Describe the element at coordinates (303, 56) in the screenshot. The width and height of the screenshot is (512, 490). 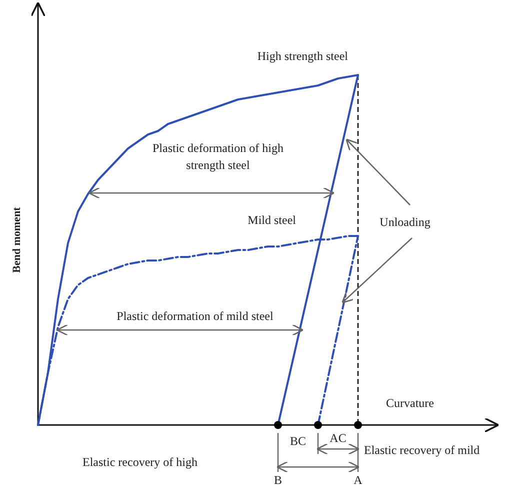
I see `series-label: High strength steel` at that location.